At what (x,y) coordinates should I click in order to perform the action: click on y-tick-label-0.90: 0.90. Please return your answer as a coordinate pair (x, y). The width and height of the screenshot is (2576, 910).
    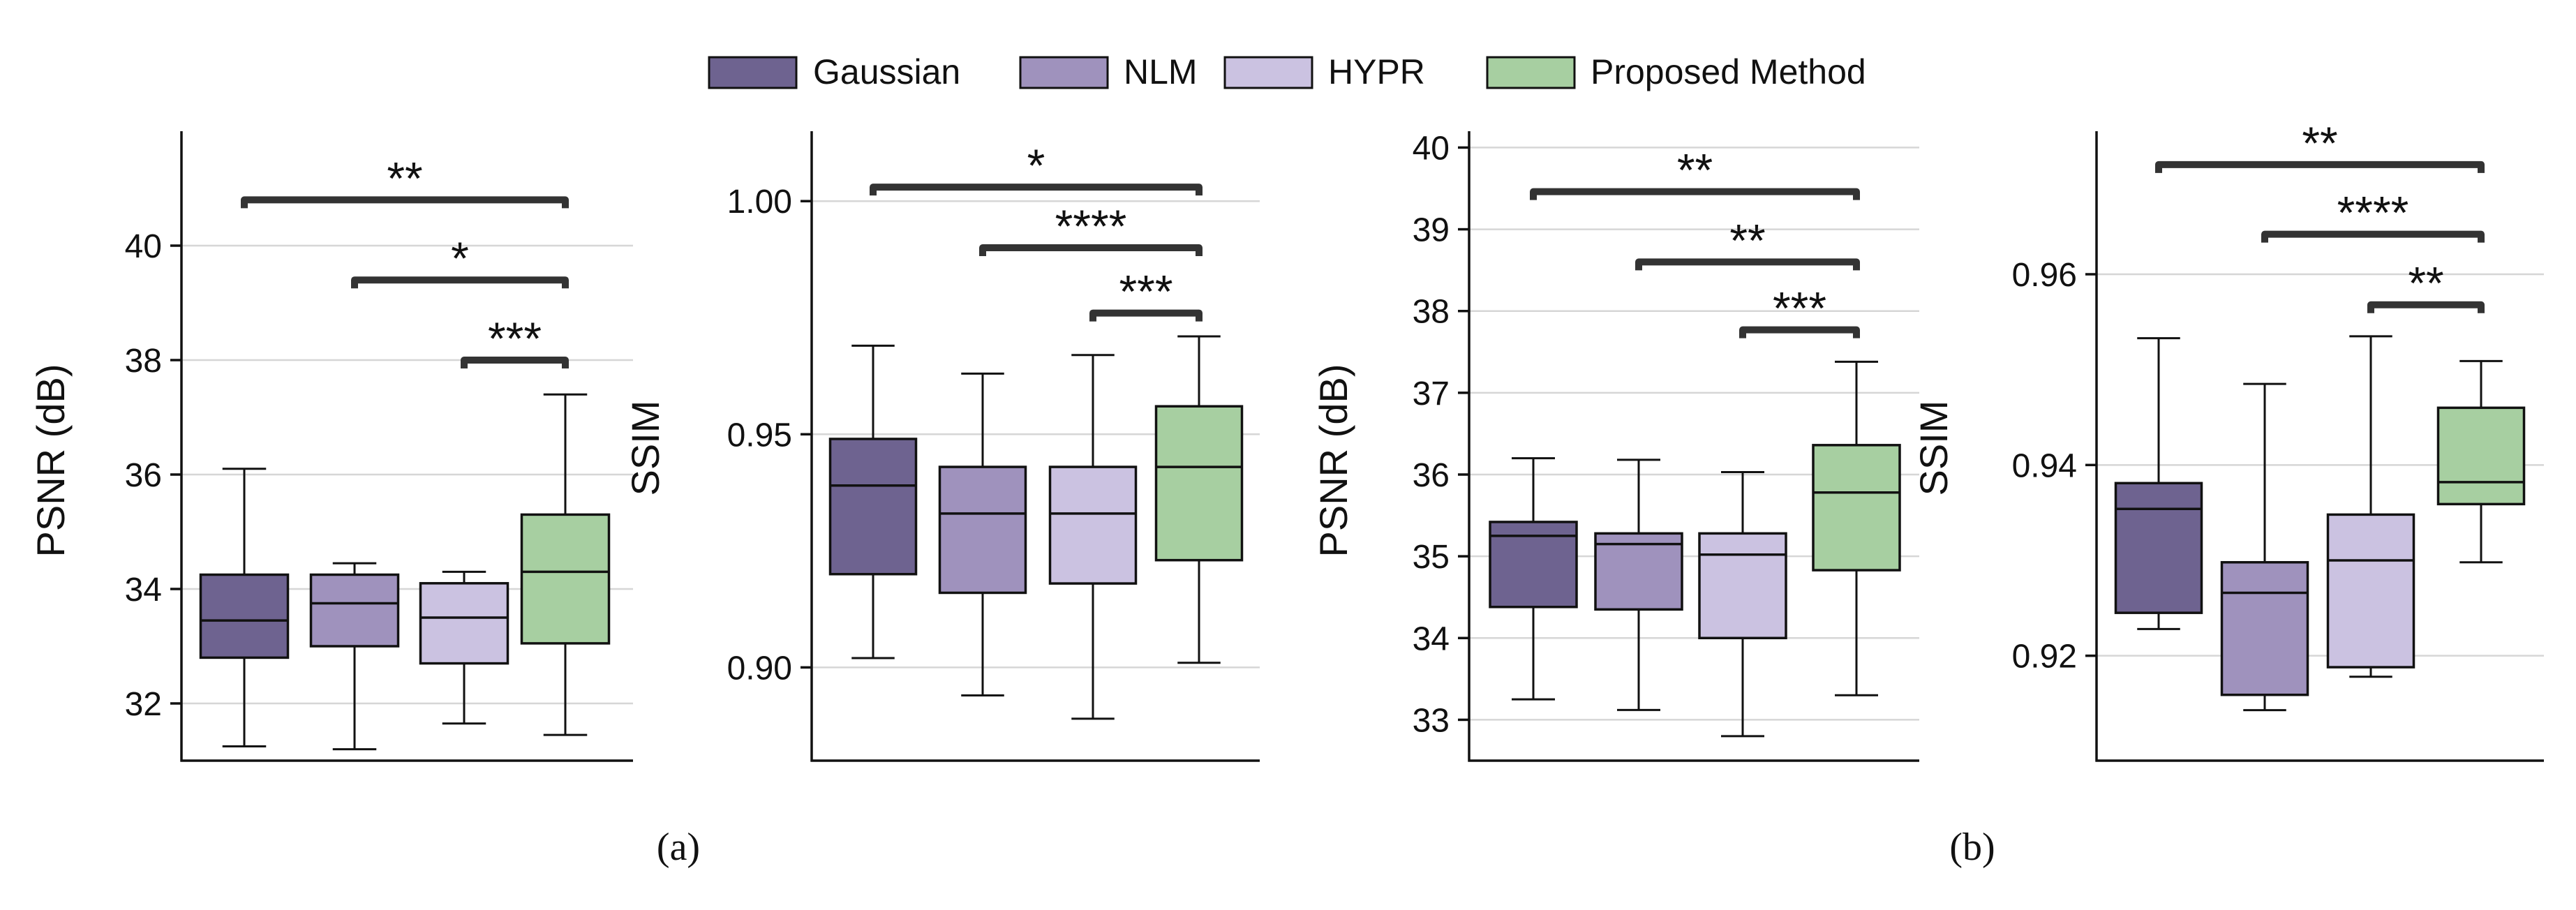
    Looking at the image, I should click on (760, 668).